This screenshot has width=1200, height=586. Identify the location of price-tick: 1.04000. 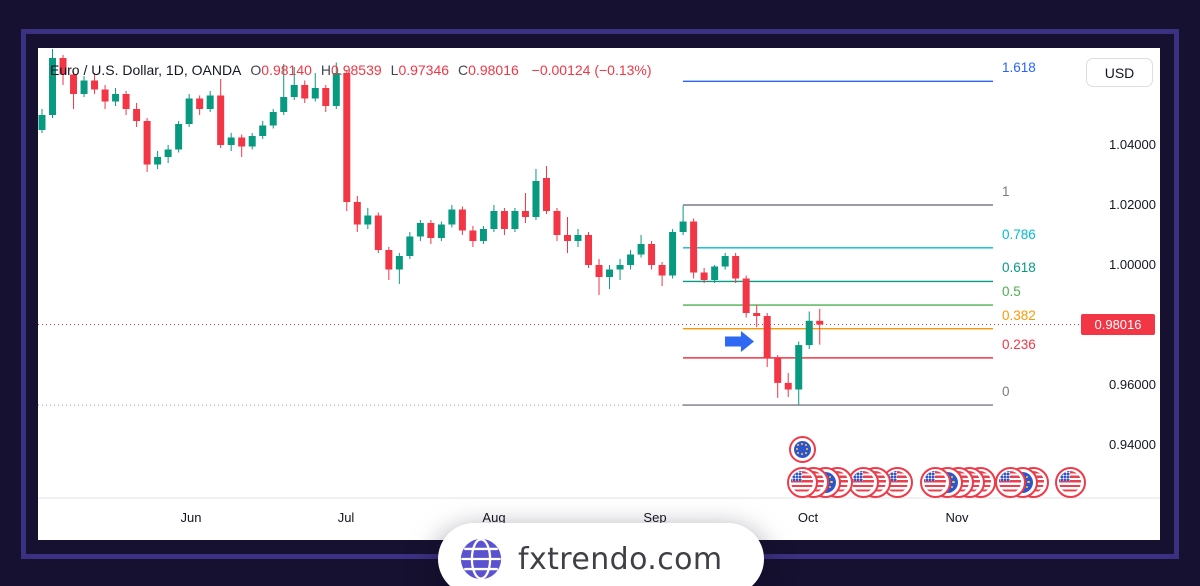
(1132, 144).